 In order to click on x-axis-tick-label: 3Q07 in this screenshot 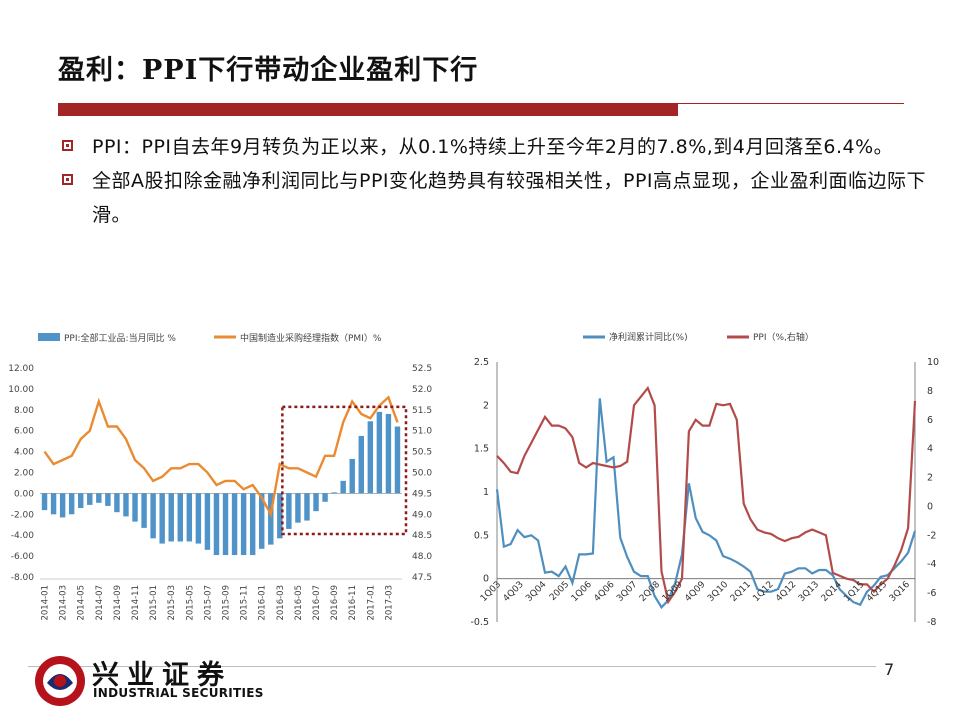, I will do `click(627, 592)`.